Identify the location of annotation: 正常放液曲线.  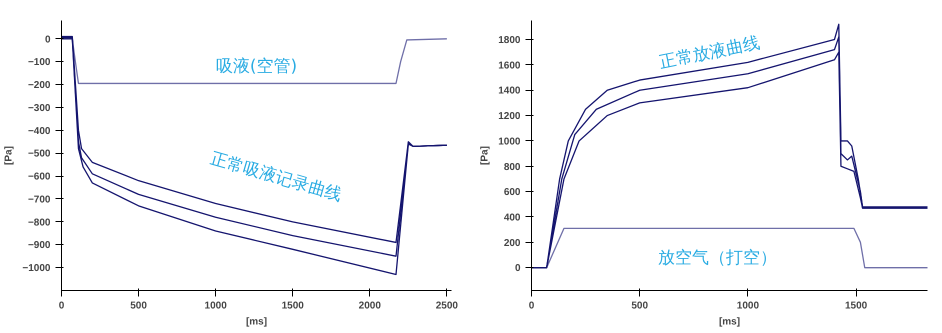
(710, 52).